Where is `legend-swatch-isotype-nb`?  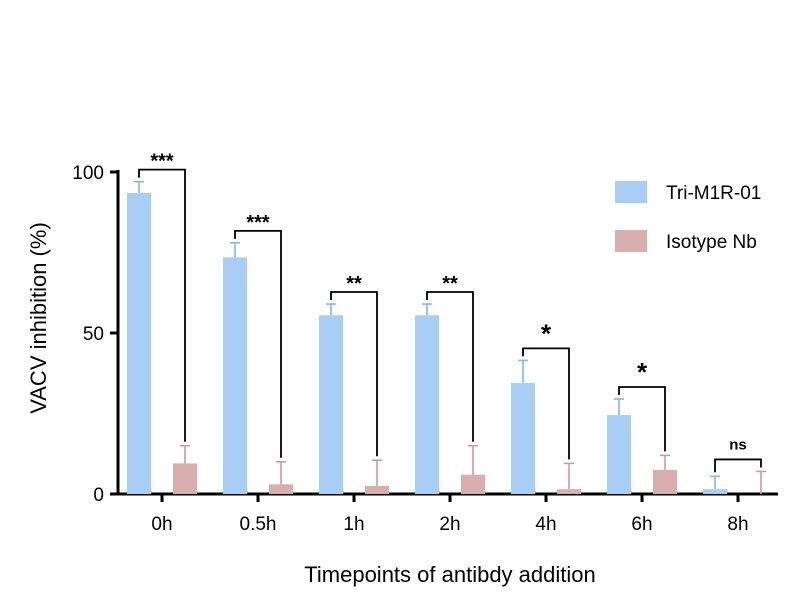
legend-swatch-isotype-nb is located at coordinates (631, 241).